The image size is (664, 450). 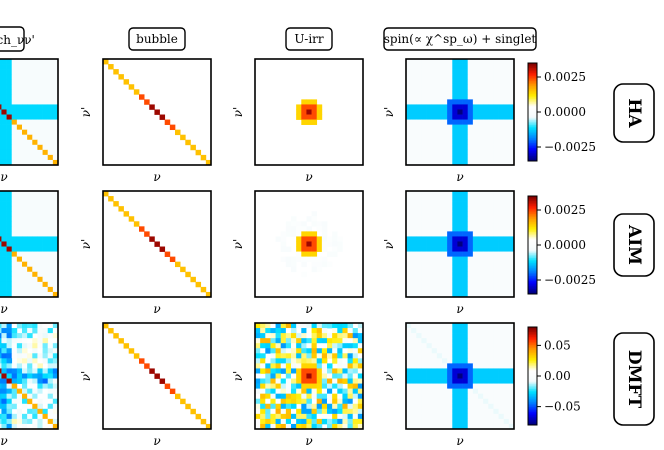 What do you see at coordinates (157, 39) in the screenshot?
I see `column-title-bubble: bubble` at bounding box center [157, 39].